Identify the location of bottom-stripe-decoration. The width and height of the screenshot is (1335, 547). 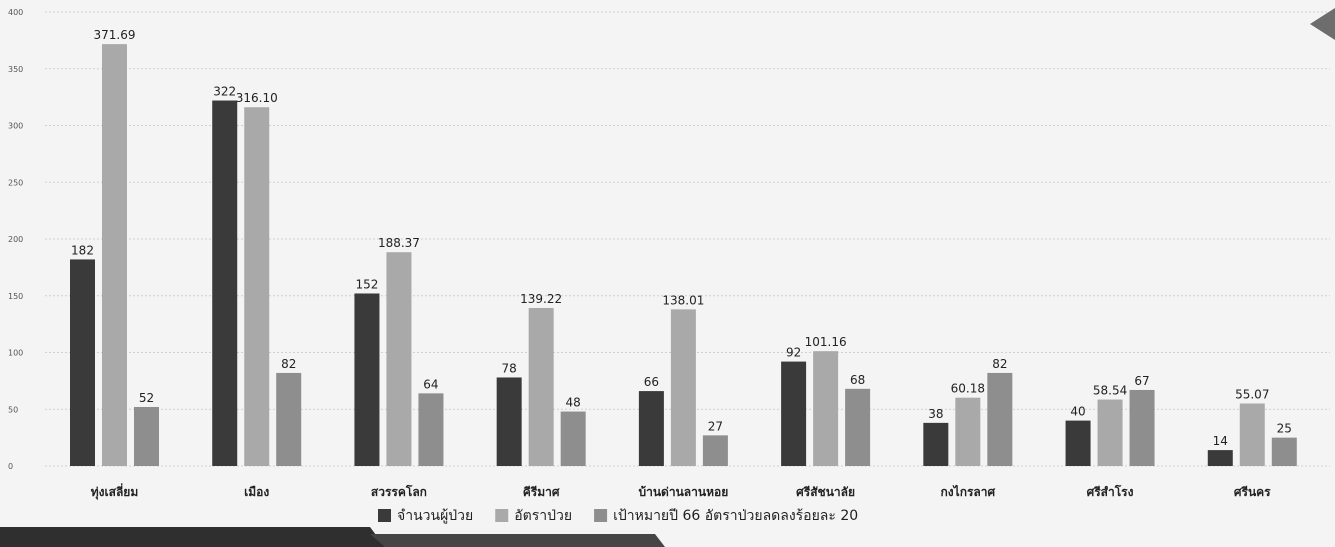
(517, 540).